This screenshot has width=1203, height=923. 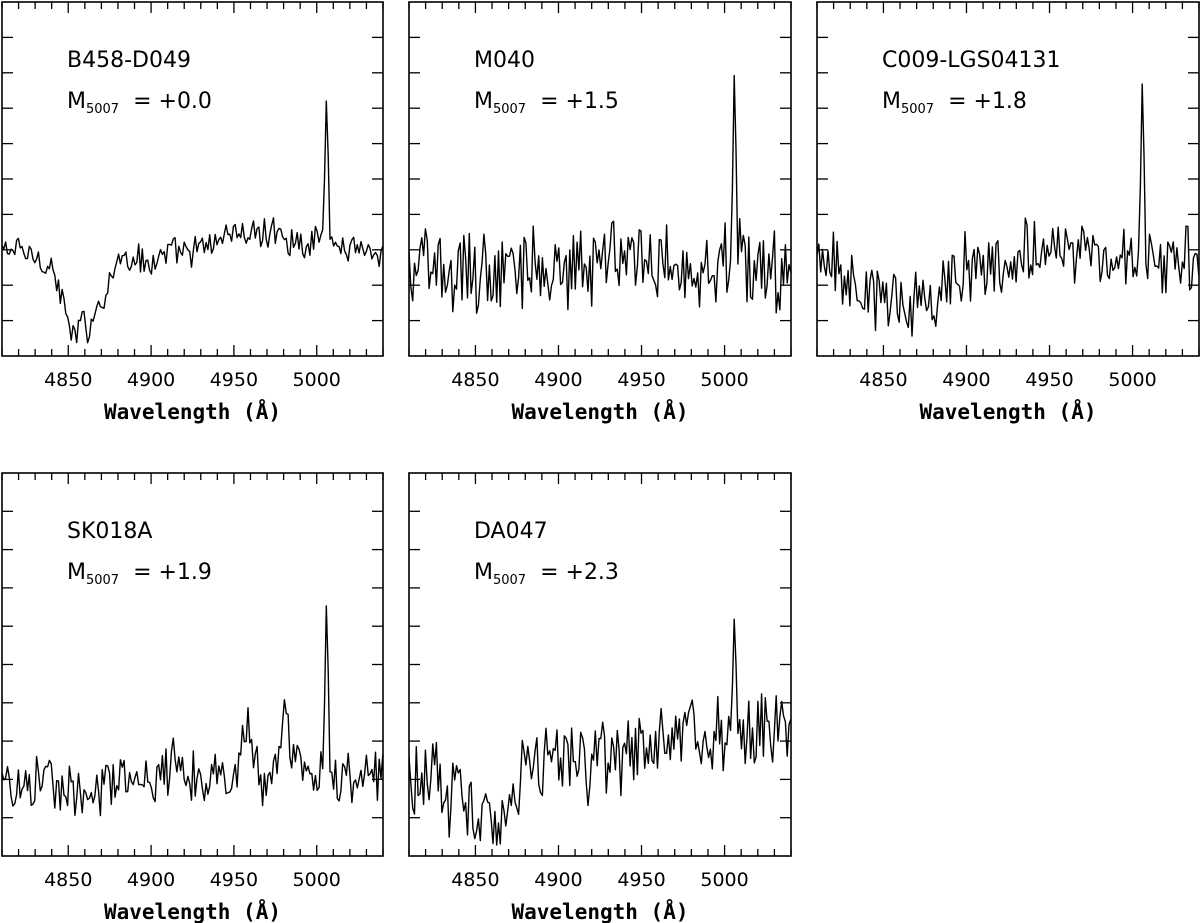 I want to click on magnitude-label: M5007 = +1.9, so click(x=139, y=574).